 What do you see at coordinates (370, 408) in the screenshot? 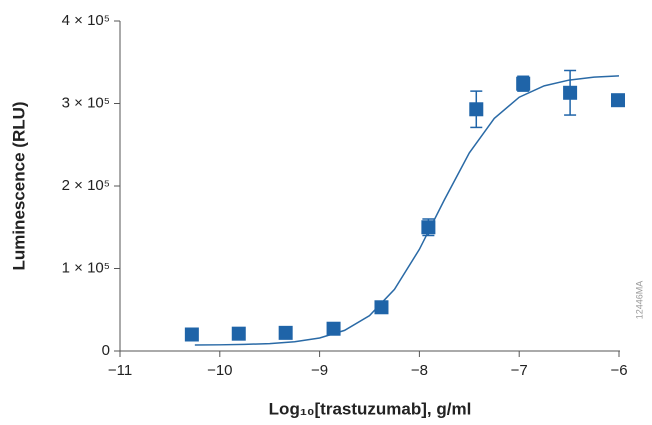
I see `x-axis-title: Log₁₀[trastuzumab], g/ml` at bounding box center [370, 408].